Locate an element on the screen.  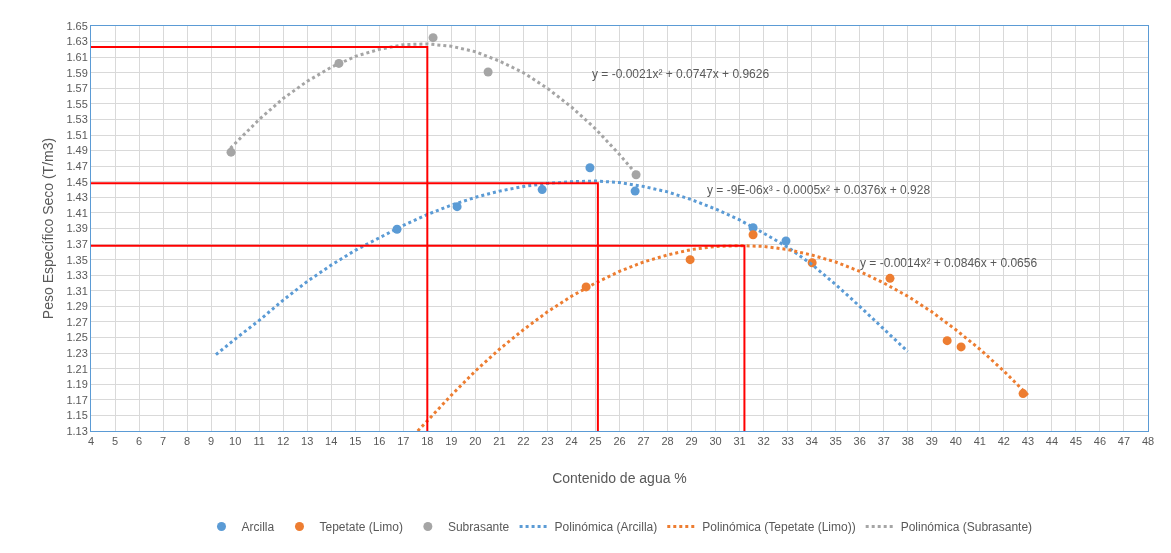
y-tick-label: 1.27 is located at coordinates (77, 321).